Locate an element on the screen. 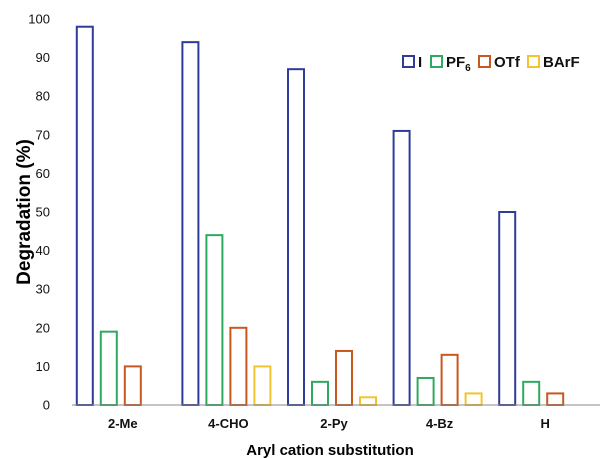 The height and width of the screenshot is (458, 610). y-tick-label: 10 is located at coordinates (43, 366).